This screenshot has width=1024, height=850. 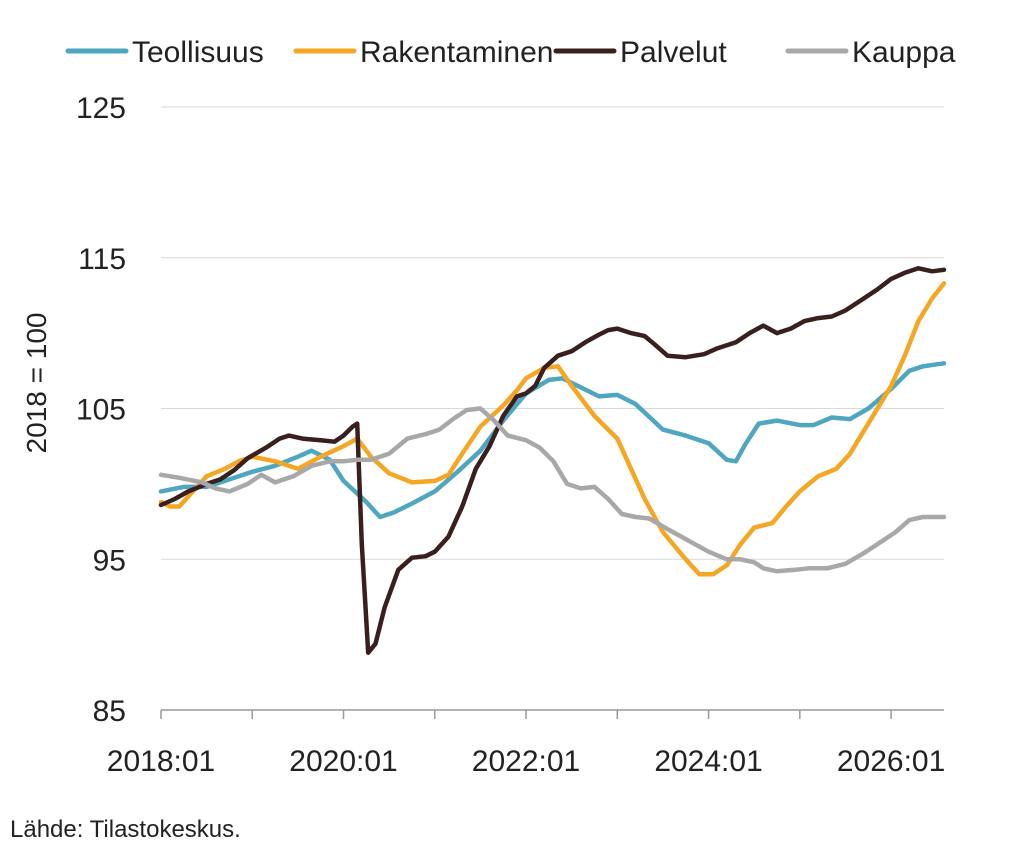 I want to click on x-tick-label: 2018:01, so click(x=161, y=761).